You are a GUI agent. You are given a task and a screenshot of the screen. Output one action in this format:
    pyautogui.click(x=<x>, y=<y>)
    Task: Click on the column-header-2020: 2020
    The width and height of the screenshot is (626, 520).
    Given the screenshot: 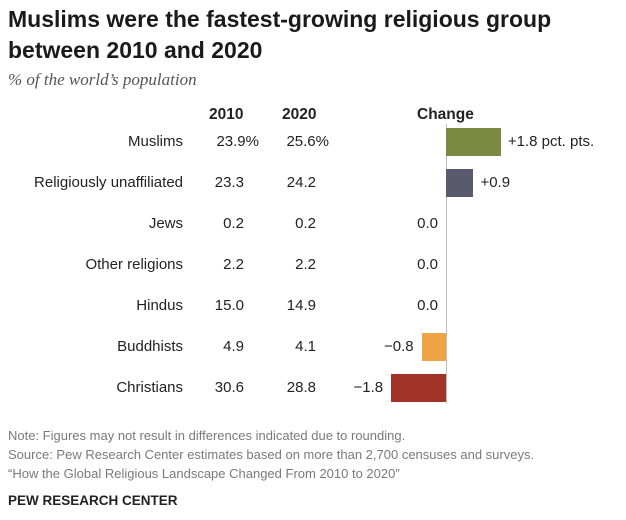 What is the action you would take?
    pyautogui.click(x=299, y=114)
    